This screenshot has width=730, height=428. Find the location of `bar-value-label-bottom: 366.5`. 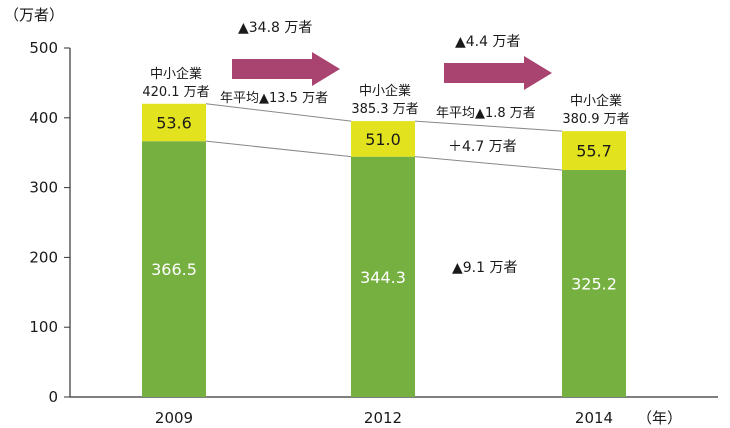

bar-value-label-bottom: 366.5 is located at coordinates (174, 269).